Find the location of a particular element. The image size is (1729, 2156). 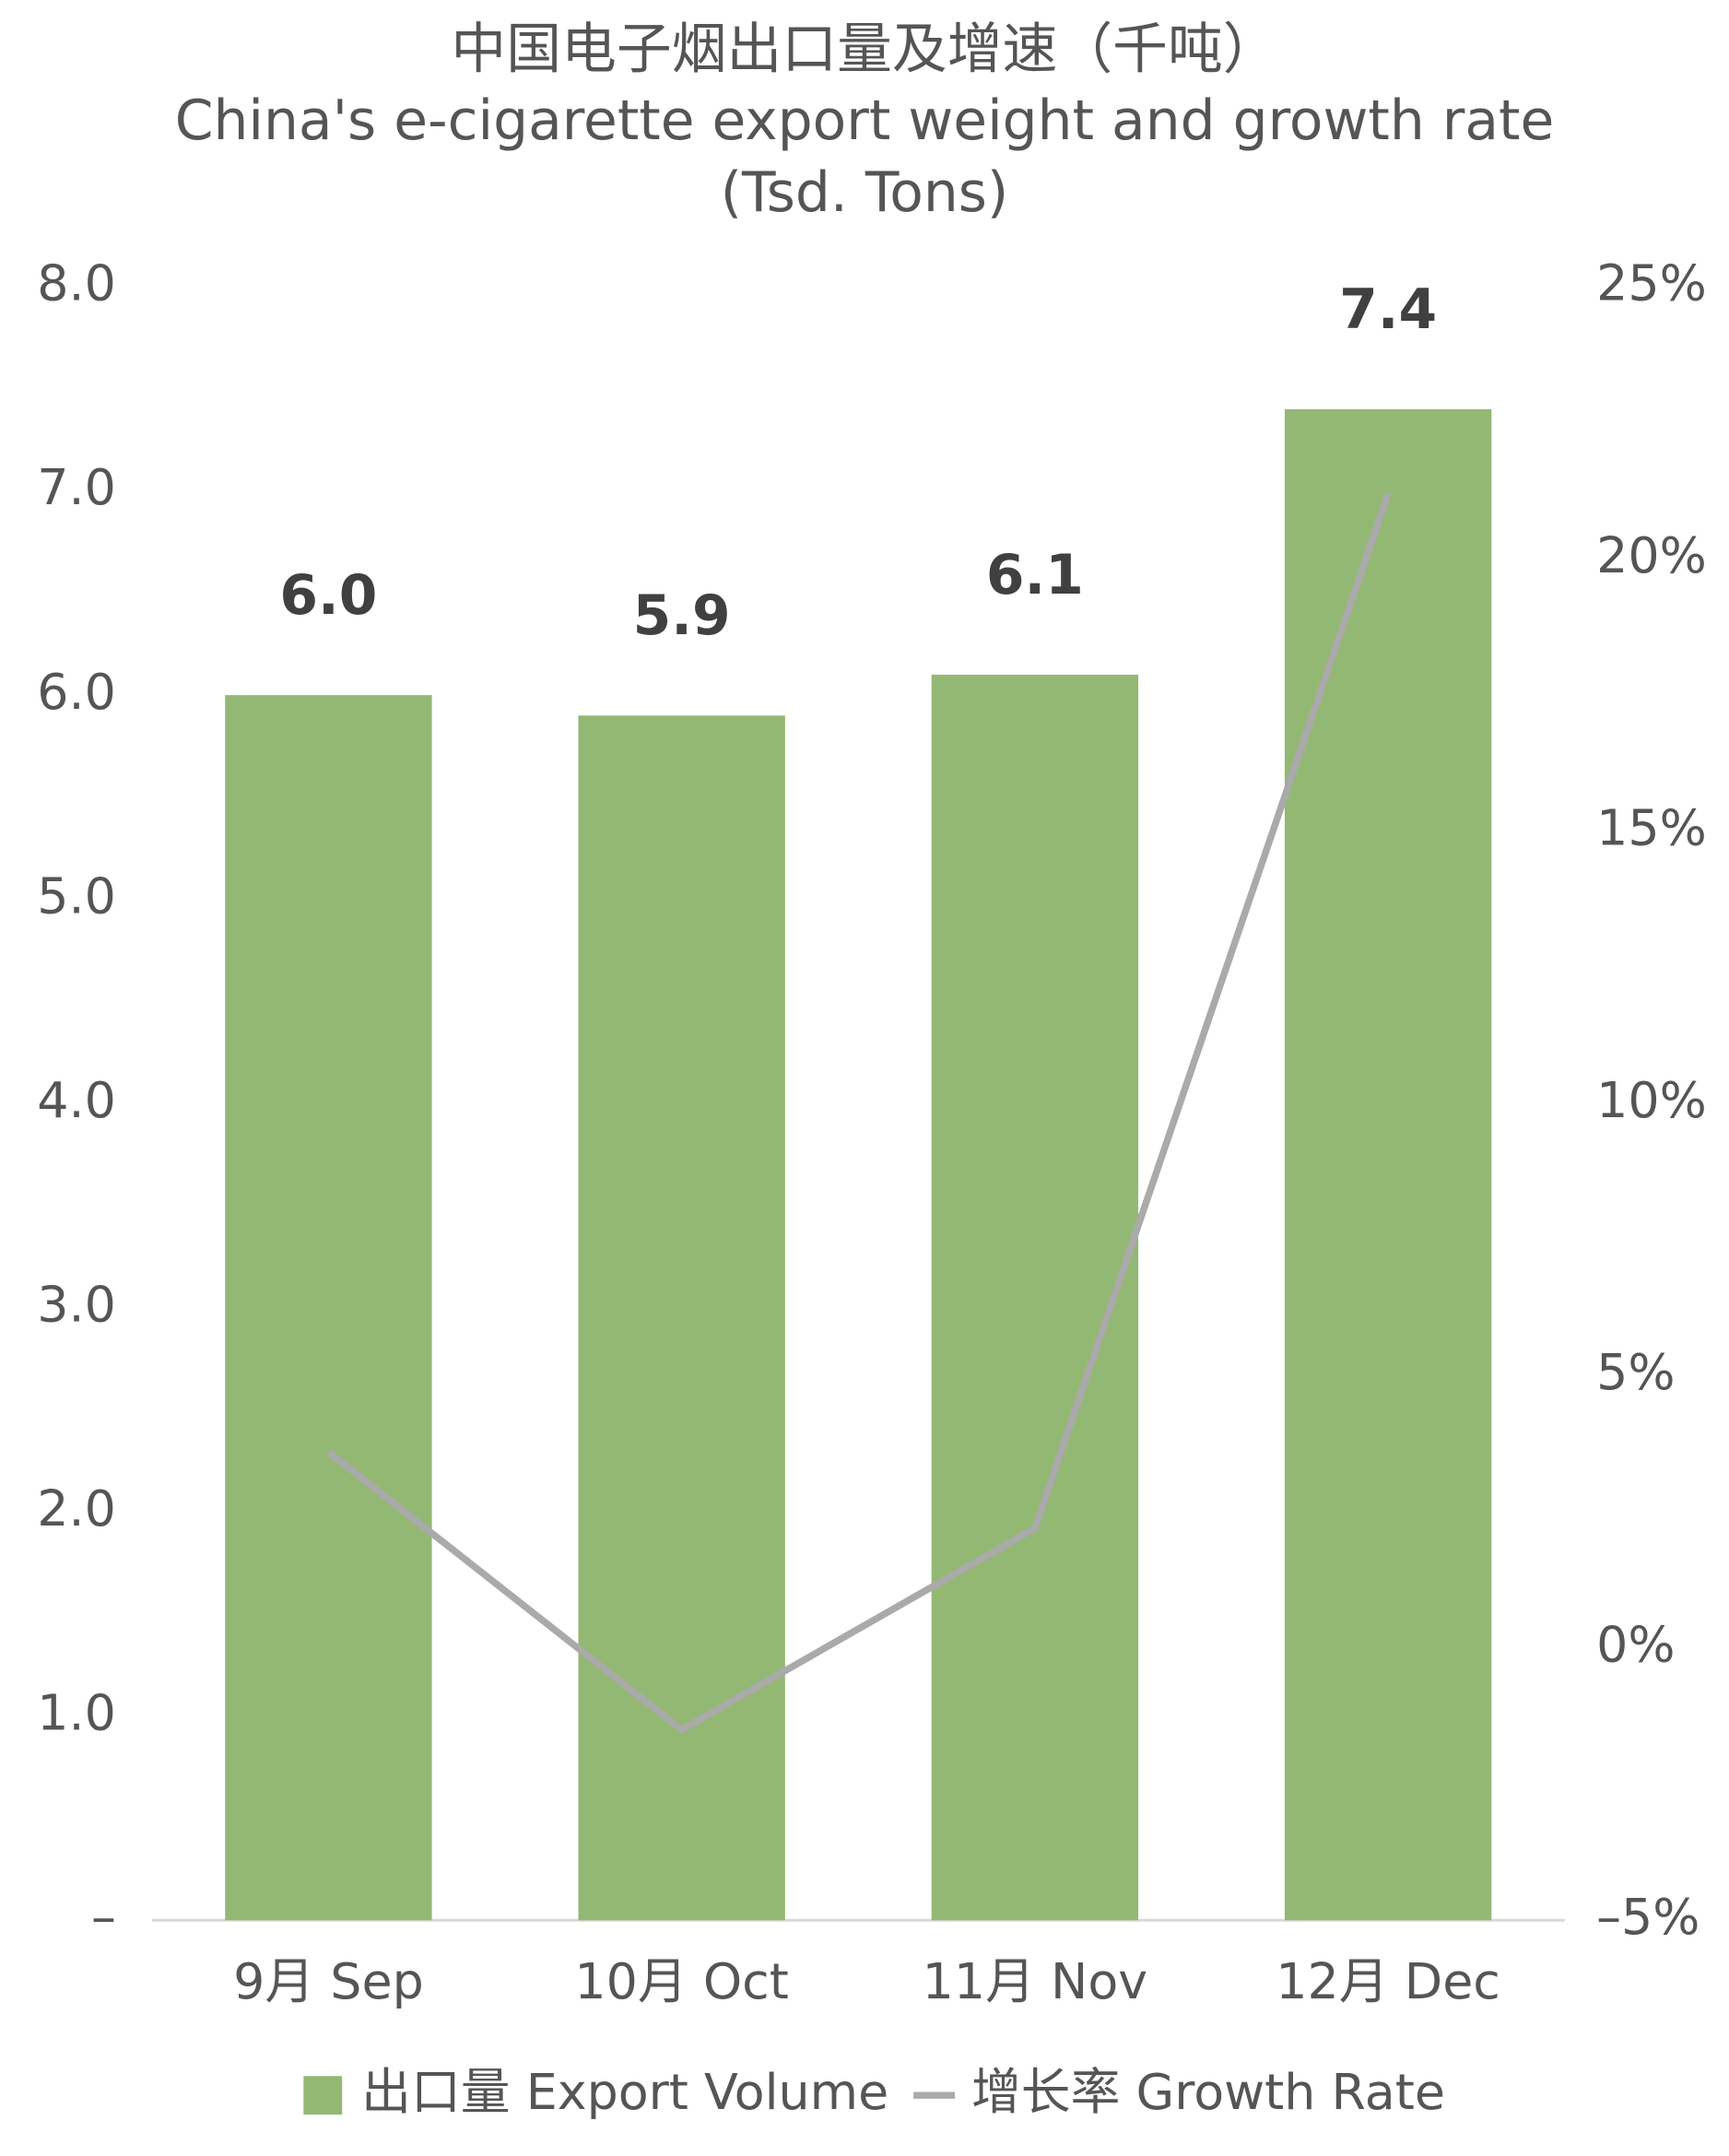

y2-tick-label: 25% is located at coordinates (1651, 283).